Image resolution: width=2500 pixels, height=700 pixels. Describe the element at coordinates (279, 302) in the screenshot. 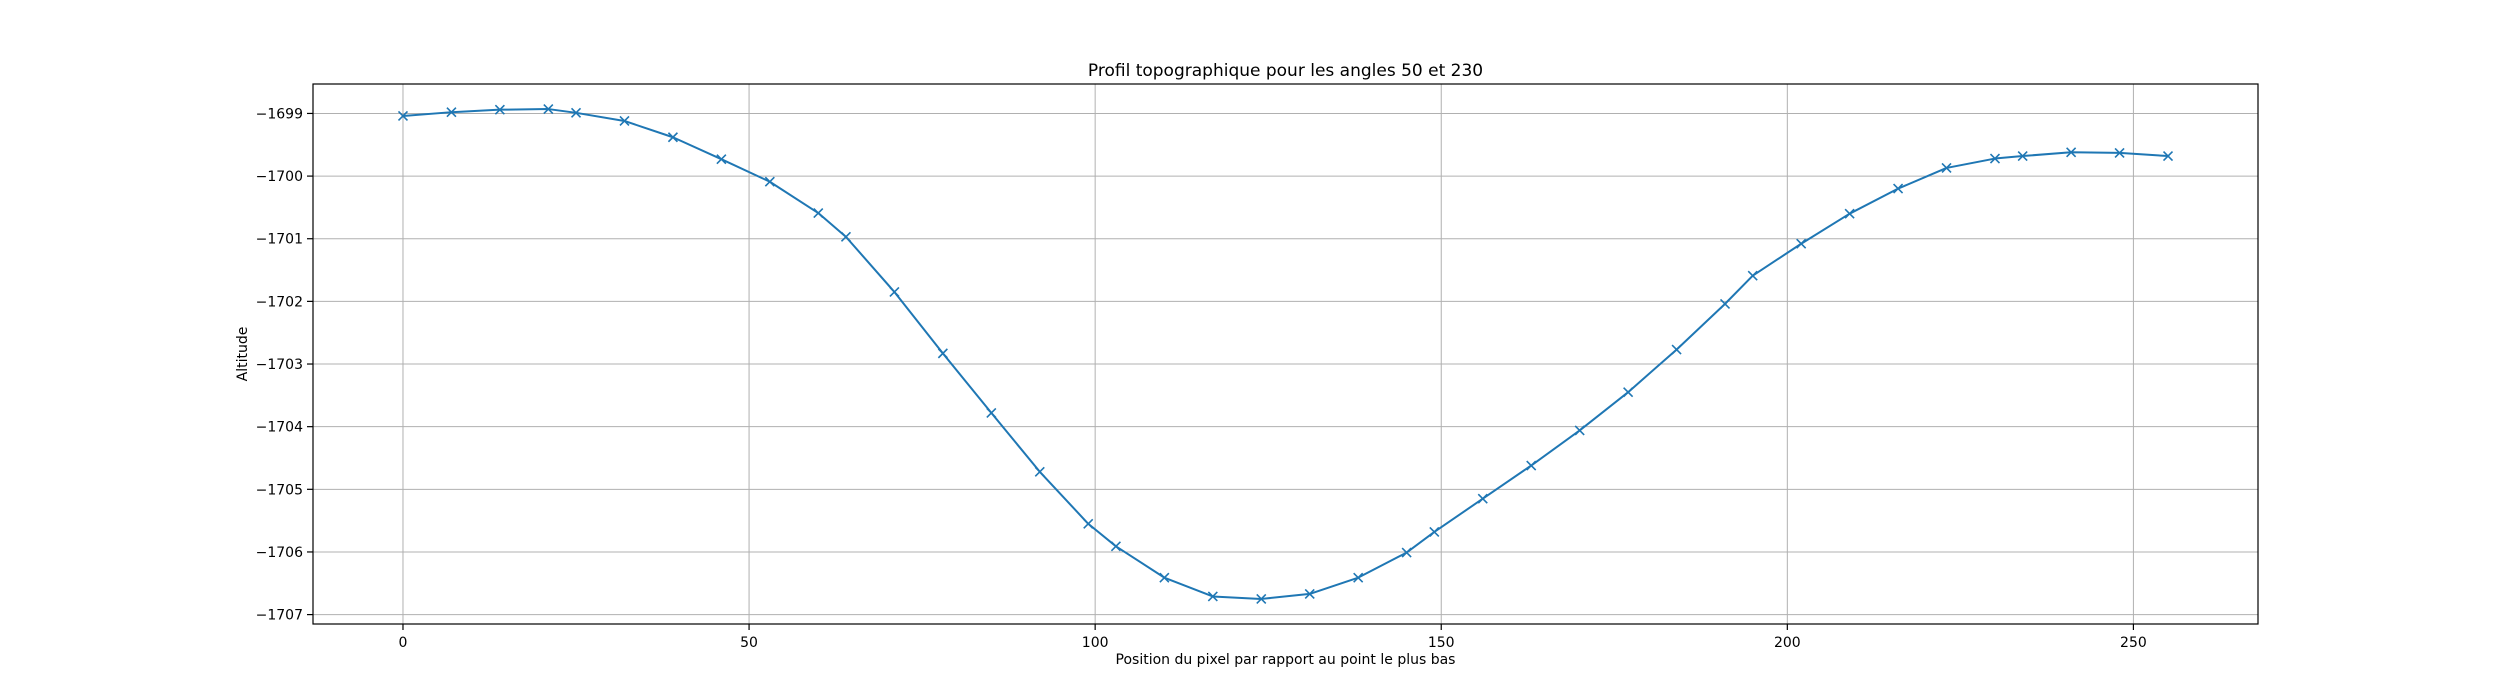

I see `y-tick-label: −1702` at that location.